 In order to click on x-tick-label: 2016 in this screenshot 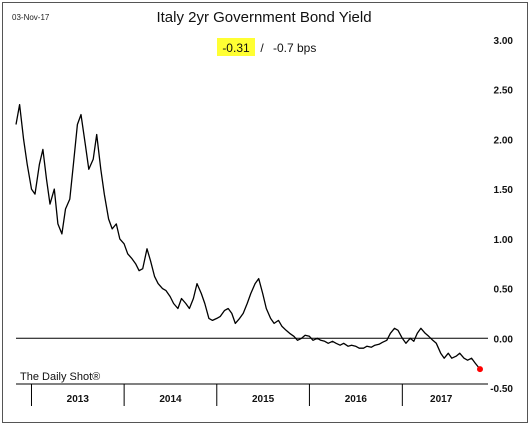, I will do `click(356, 399)`.